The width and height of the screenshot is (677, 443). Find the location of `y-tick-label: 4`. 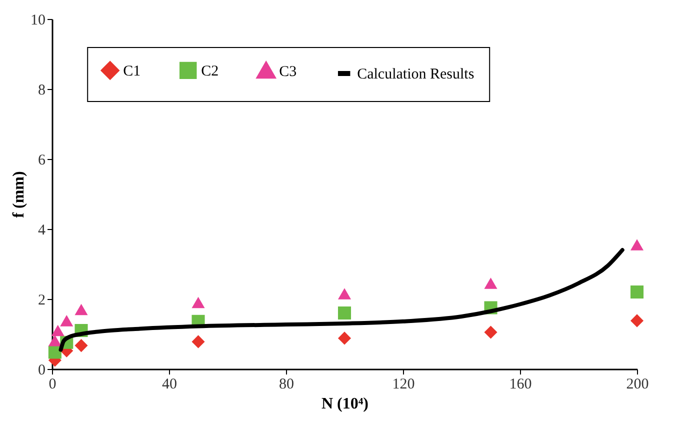

y-tick-label: 4 is located at coordinates (42, 230).